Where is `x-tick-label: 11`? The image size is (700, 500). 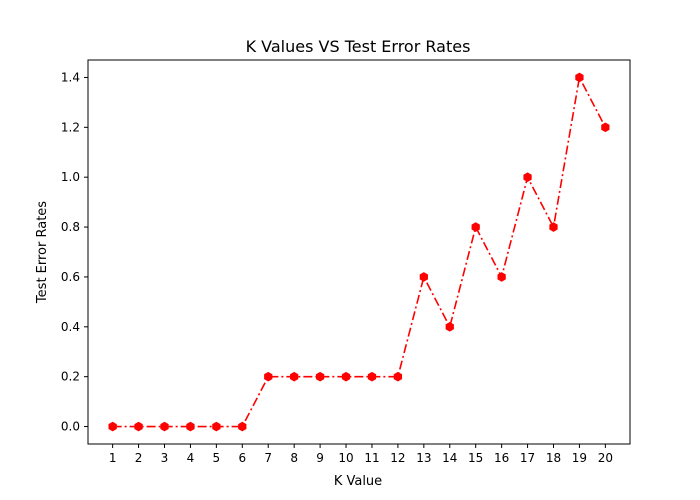 x-tick-label: 11 is located at coordinates (371, 458).